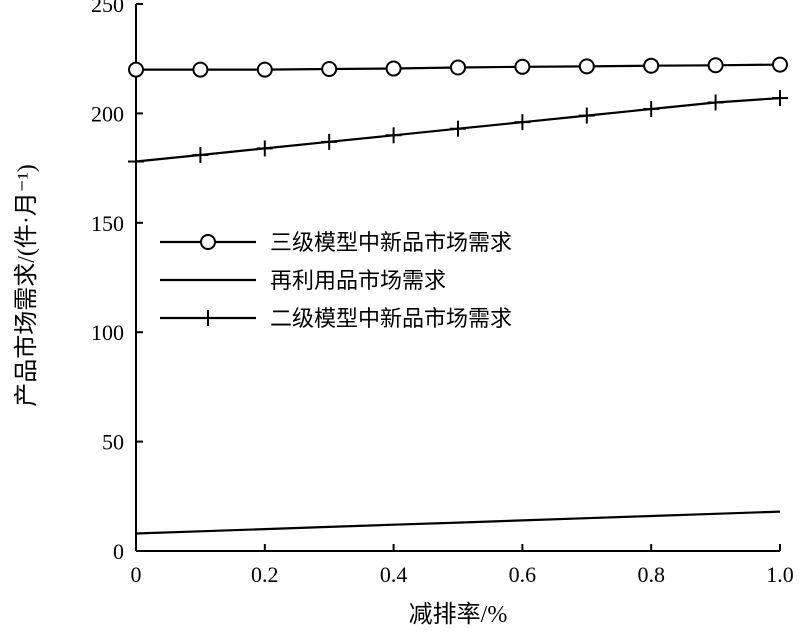  What do you see at coordinates (113, 442) in the screenshot?
I see `y-tick-label: 50` at bounding box center [113, 442].